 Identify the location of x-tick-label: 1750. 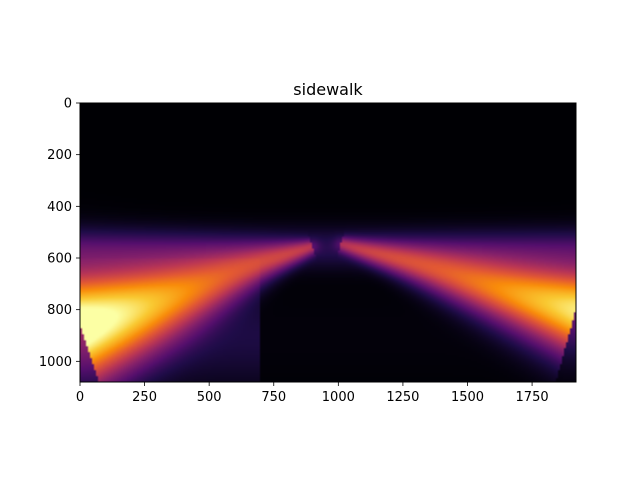
(532, 397).